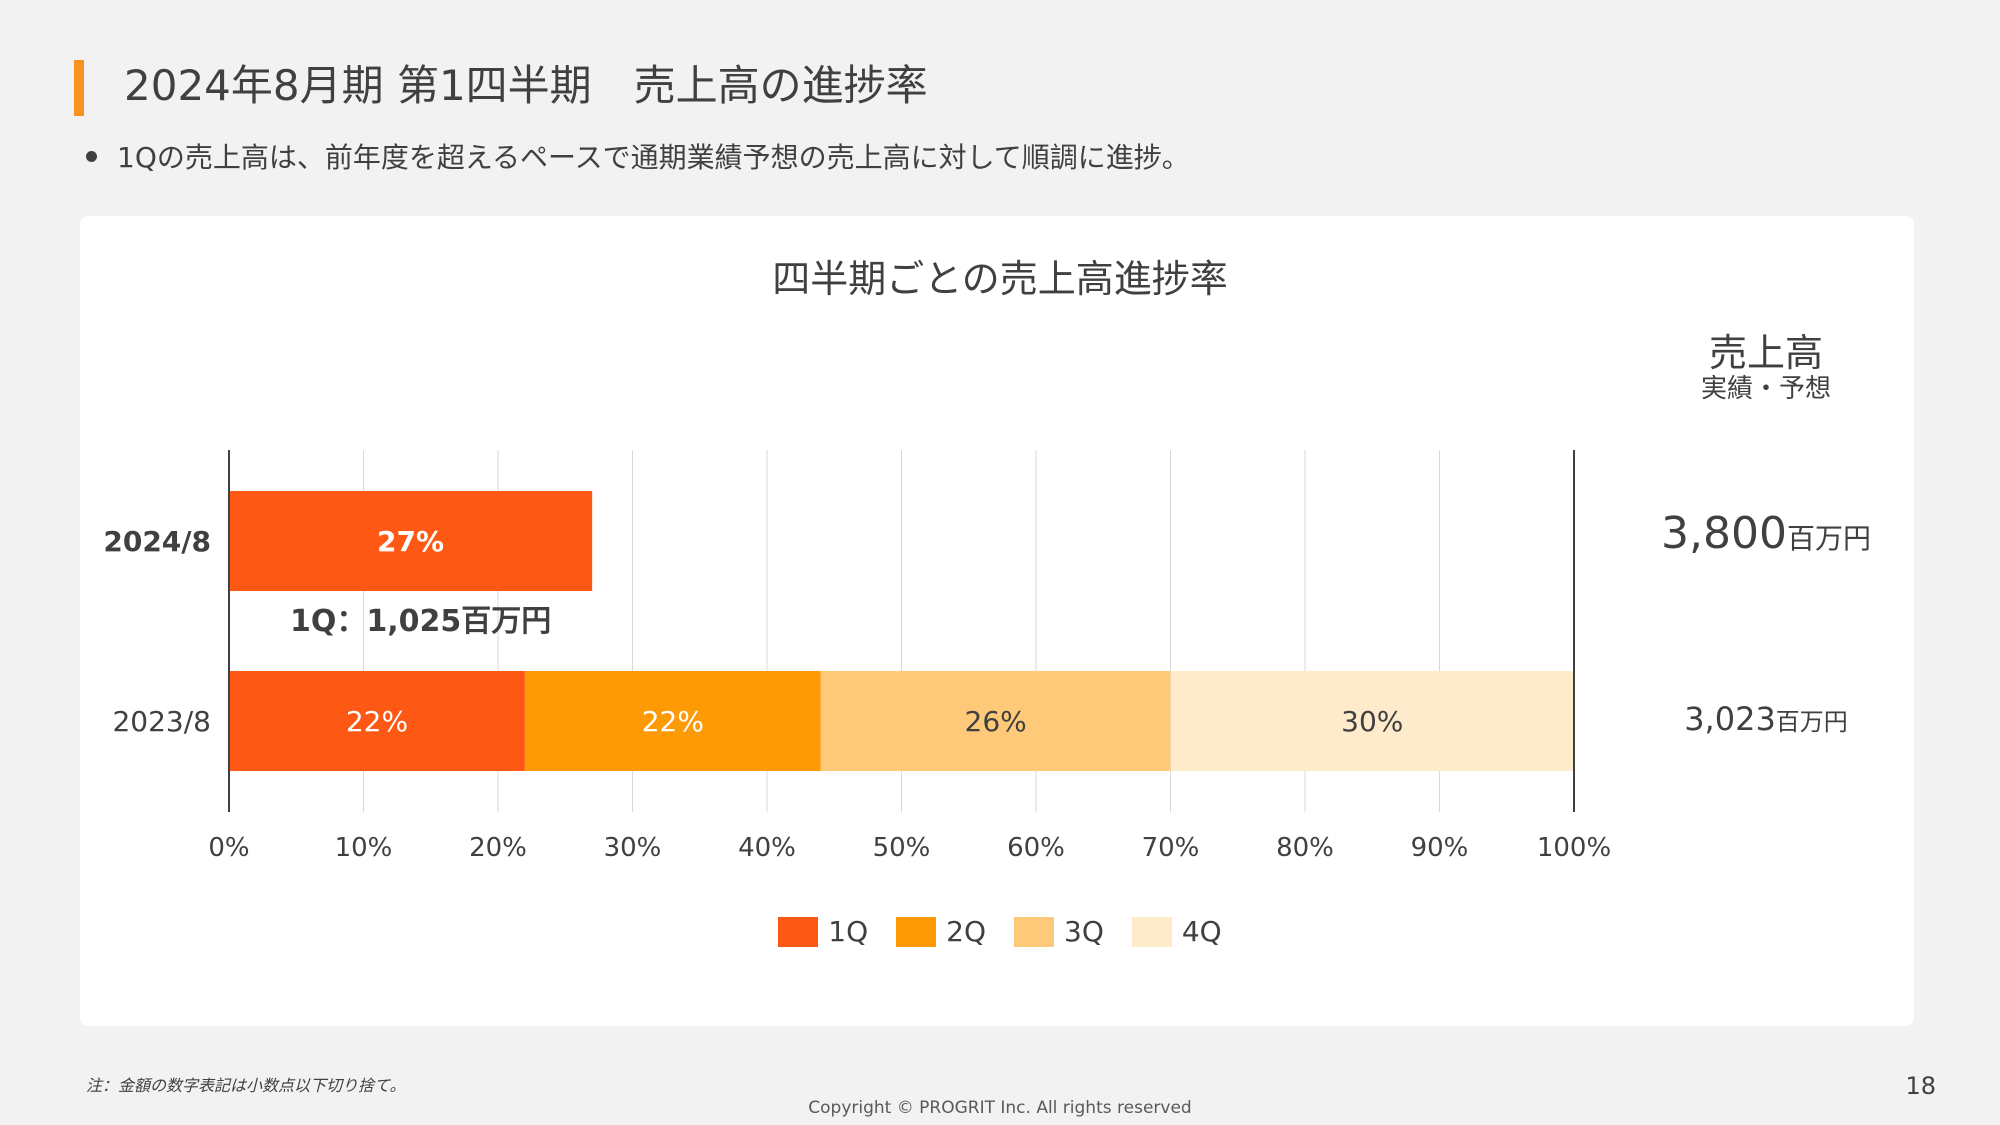 The width and height of the screenshot is (2000, 1125). What do you see at coordinates (1000, 931) in the screenshot?
I see `chart-legend: 1Q 2Q 3Q 4Q` at bounding box center [1000, 931].